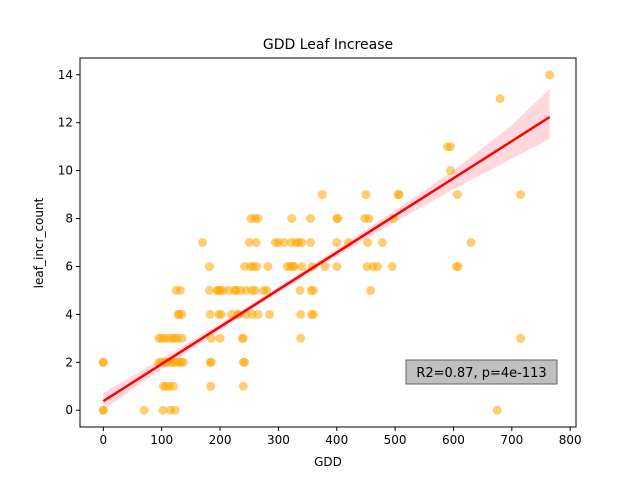 The height and width of the screenshot is (480, 640). I want to click on y-axis-label: leaf_incr_count, so click(39, 242).